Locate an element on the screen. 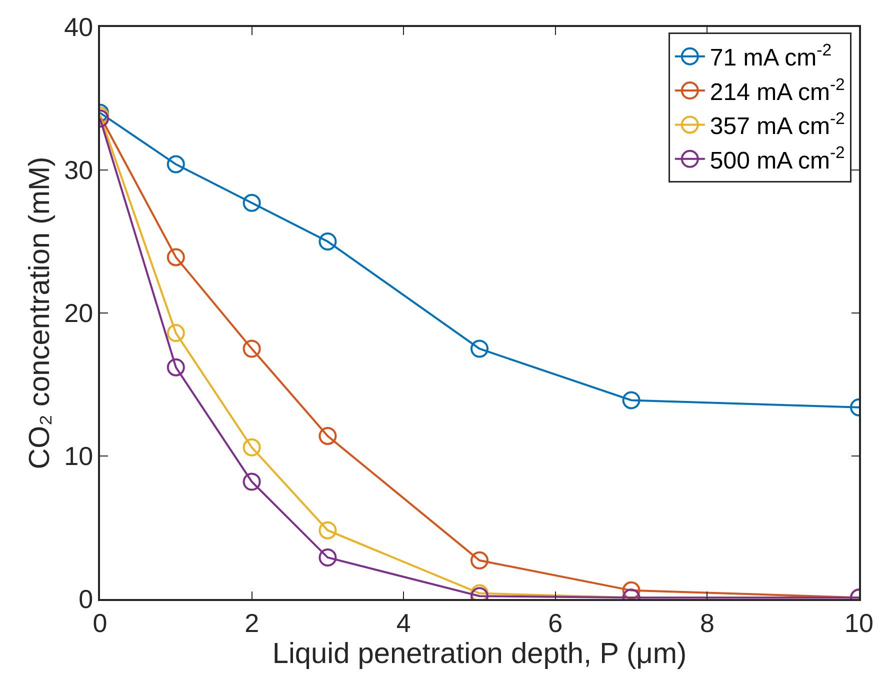 The width and height of the screenshot is (894, 689). y-tick-label: 20 is located at coordinates (79, 313).